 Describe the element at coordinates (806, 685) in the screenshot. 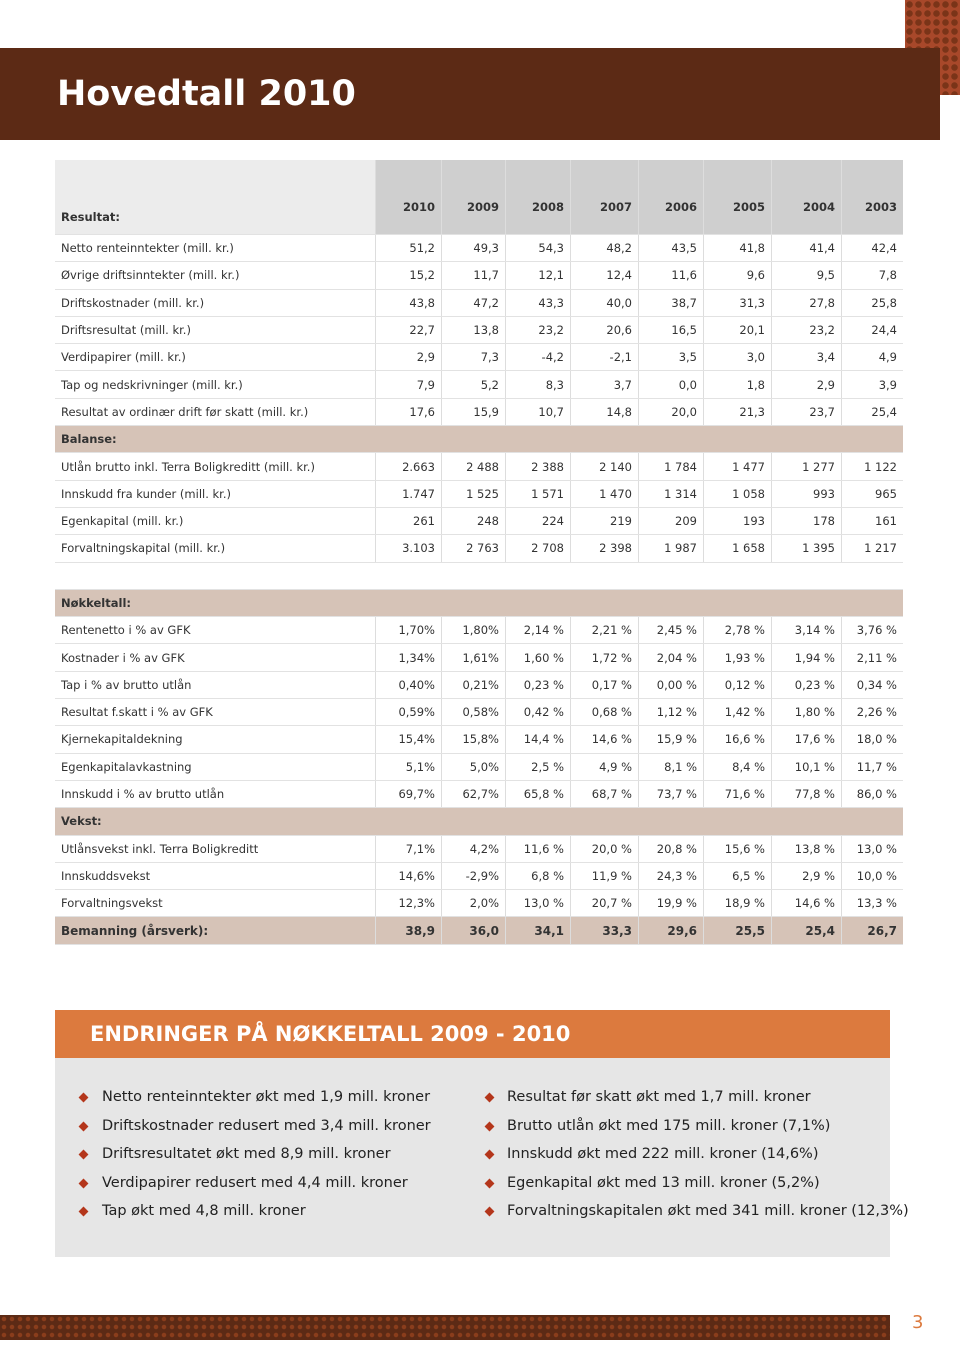

I see `cell: 0,23 %` at that location.